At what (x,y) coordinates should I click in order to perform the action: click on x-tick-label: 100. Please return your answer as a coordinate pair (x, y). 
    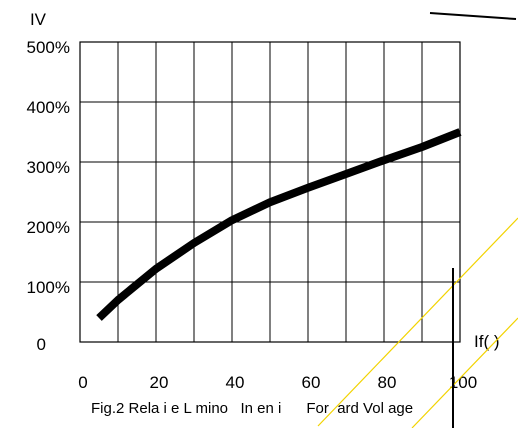
    Looking at the image, I should click on (463, 382).